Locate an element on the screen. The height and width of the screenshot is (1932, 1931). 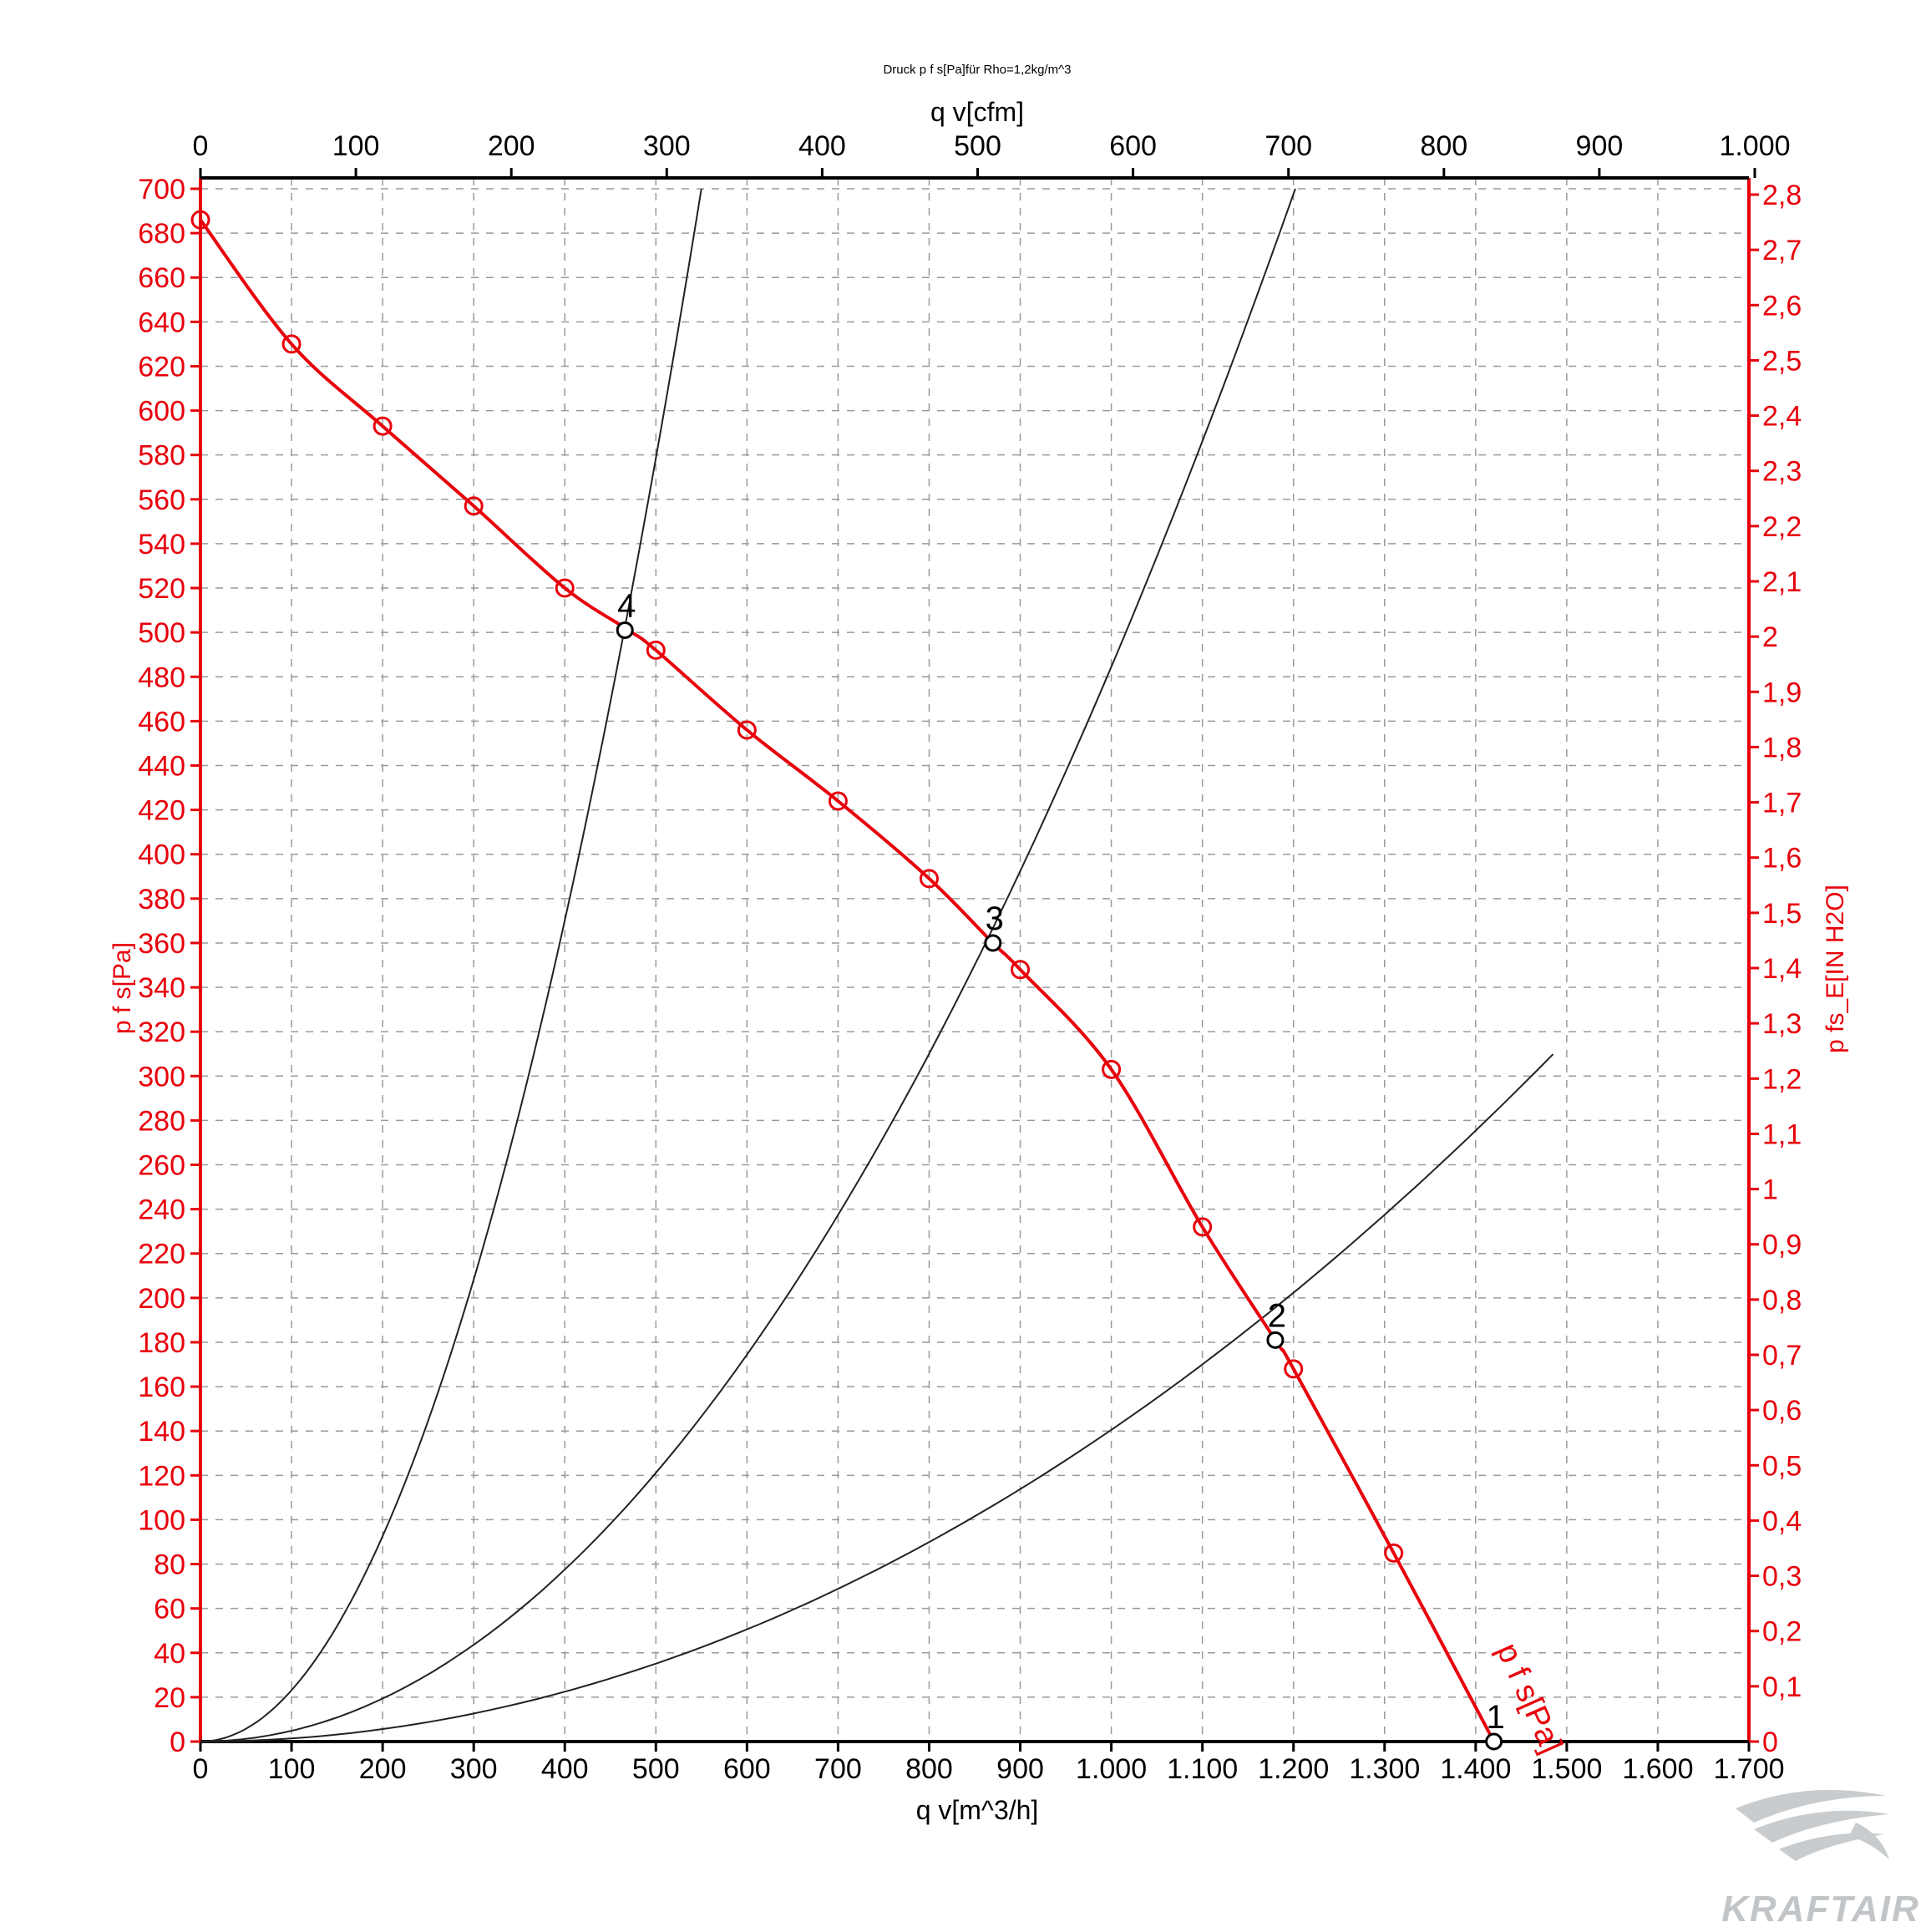
y-left-tick-label: 200 is located at coordinates (161, 1299).